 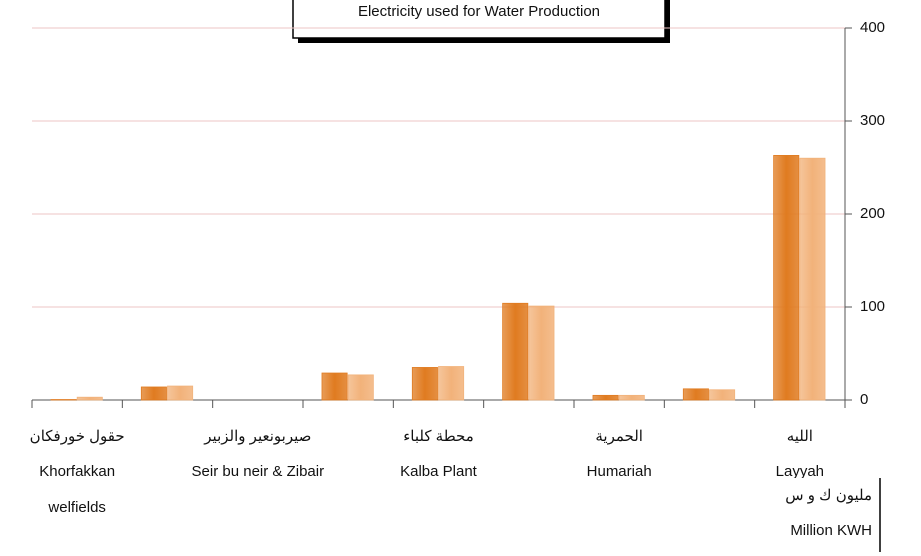 I want to click on x-label-ar: حقول خورفكان, so click(x=77, y=436).